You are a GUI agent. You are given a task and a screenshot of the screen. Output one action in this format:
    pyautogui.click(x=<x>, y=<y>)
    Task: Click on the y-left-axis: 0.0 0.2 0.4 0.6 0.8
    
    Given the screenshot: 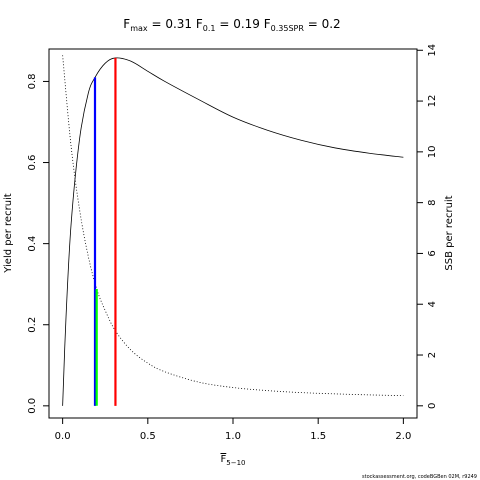 What is the action you would take?
    pyautogui.click(x=38, y=243)
    